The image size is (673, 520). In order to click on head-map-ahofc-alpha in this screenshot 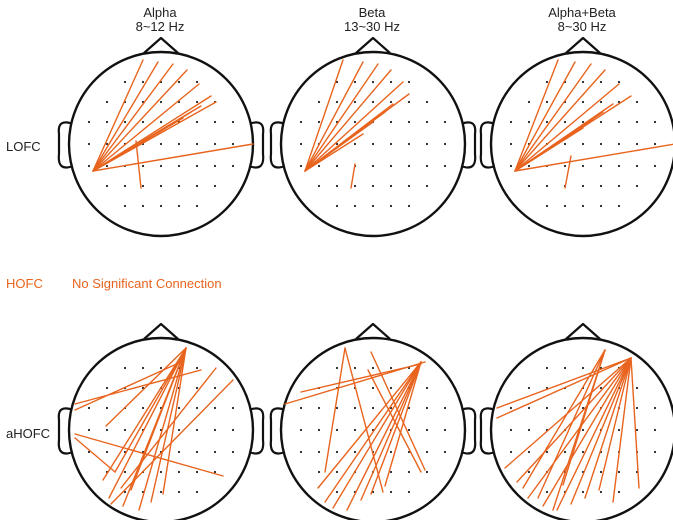, I will do `click(161, 421)`.